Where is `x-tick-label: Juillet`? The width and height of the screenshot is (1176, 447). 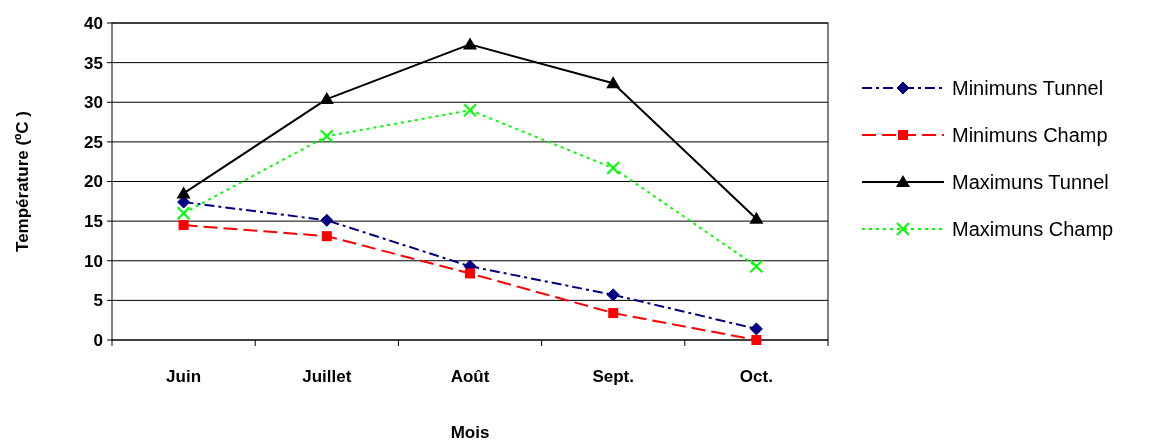 x-tick-label: Juillet is located at coordinates (327, 376).